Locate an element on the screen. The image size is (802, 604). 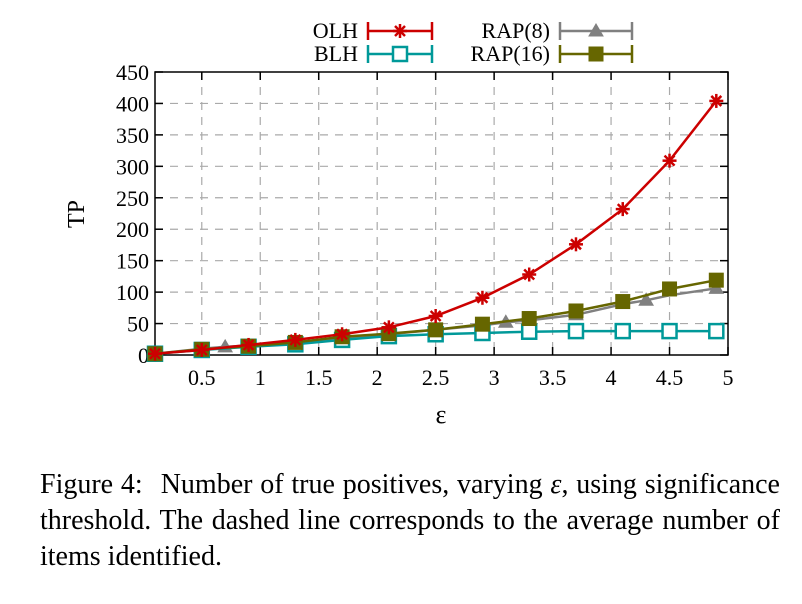
y-tick-label: 150 is located at coordinates (132, 261).